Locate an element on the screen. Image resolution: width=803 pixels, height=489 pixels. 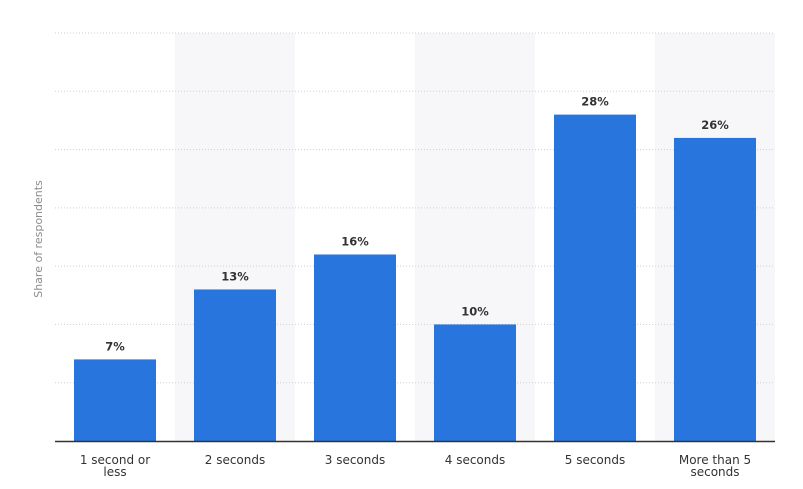
data-label-4: 10% is located at coordinates (475, 311).